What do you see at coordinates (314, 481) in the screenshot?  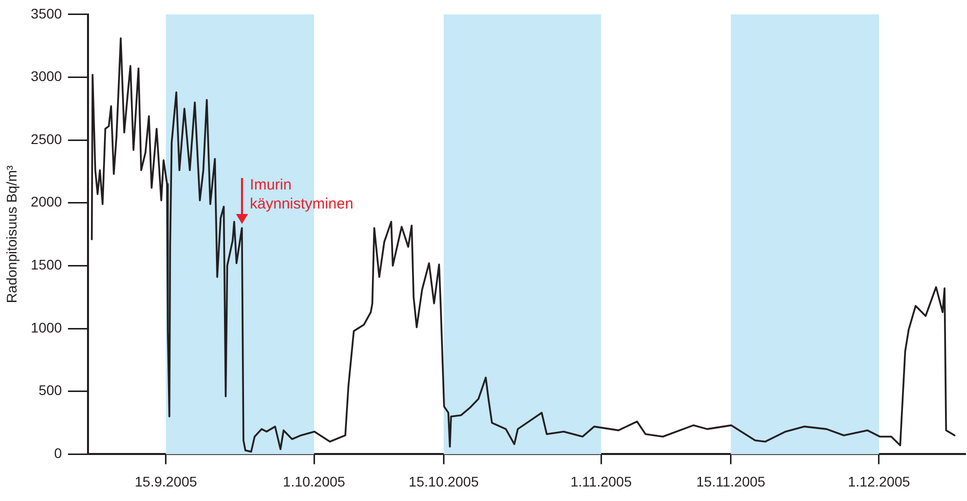 I see `x-tick-label: 1.10.2005` at bounding box center [314, 481].